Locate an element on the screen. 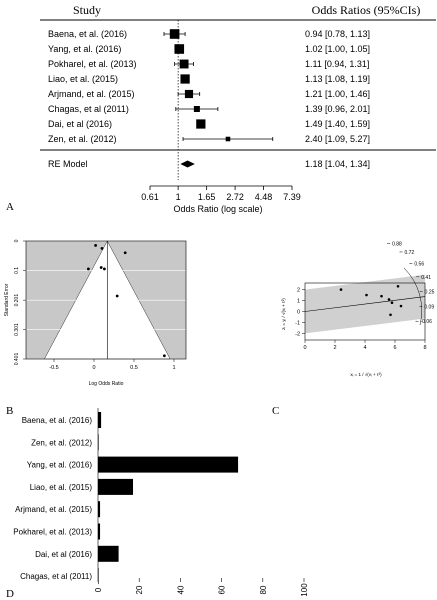 The height and width of the screenshot is (600, 437). forest-summary-text: 1.18 [1.04, 1.34] is located at coordinates (337, 164).